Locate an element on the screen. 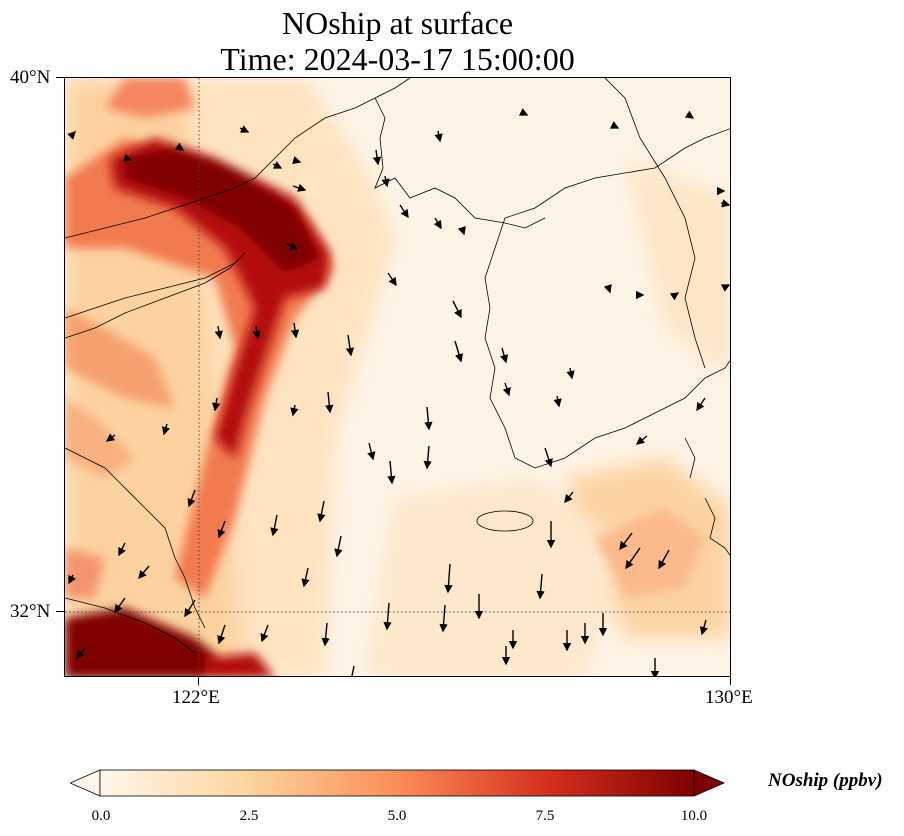 The width and height of the screenshot is (904, 836). lat-label-40n: 40°N is located at coordinates (30, 77).